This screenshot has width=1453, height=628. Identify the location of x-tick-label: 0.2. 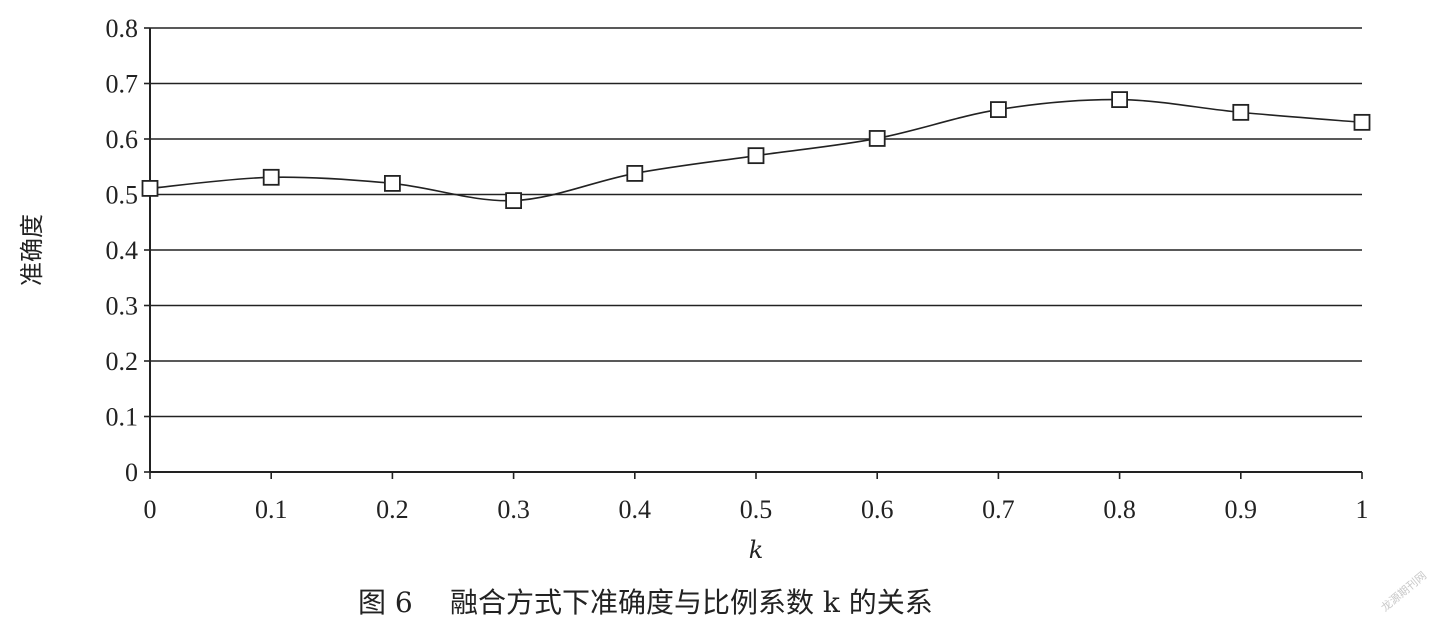
(392, 509).